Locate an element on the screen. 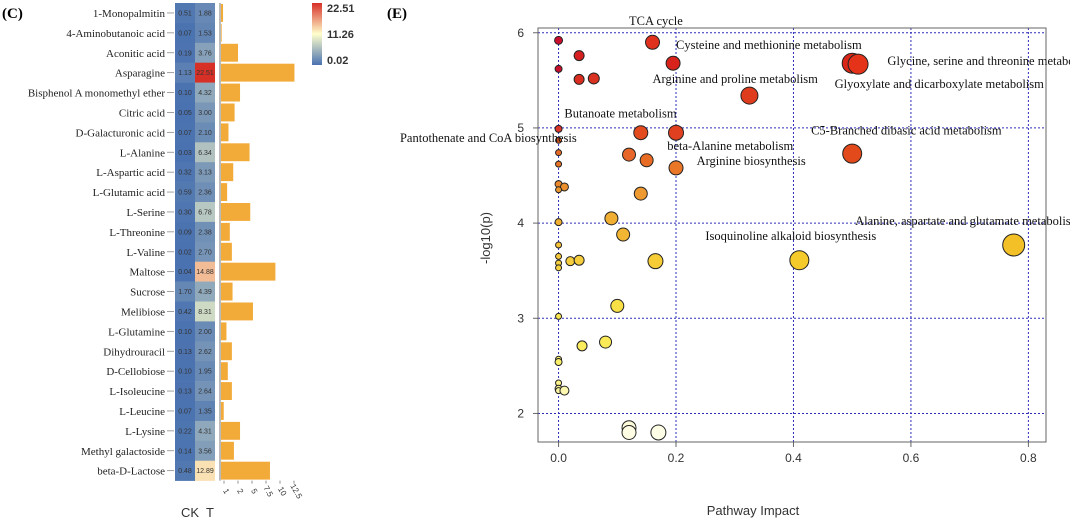 The image size is (1070, 520). cell-value-t: 2.10 is located at coordinates (205, 133).